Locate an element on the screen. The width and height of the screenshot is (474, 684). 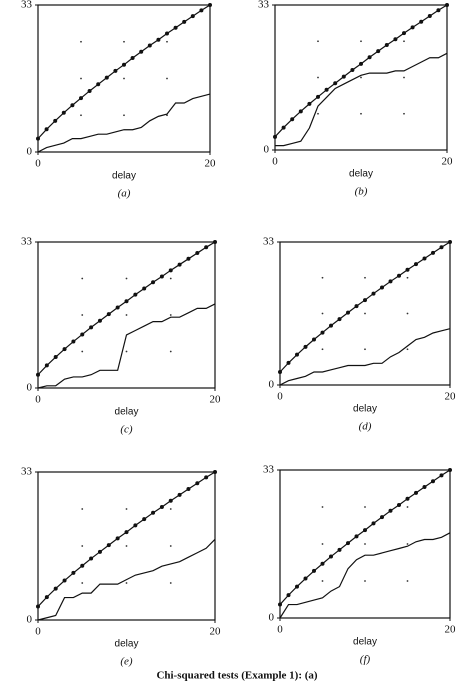
panel-label: (c) is located at coordinates (126, 430).